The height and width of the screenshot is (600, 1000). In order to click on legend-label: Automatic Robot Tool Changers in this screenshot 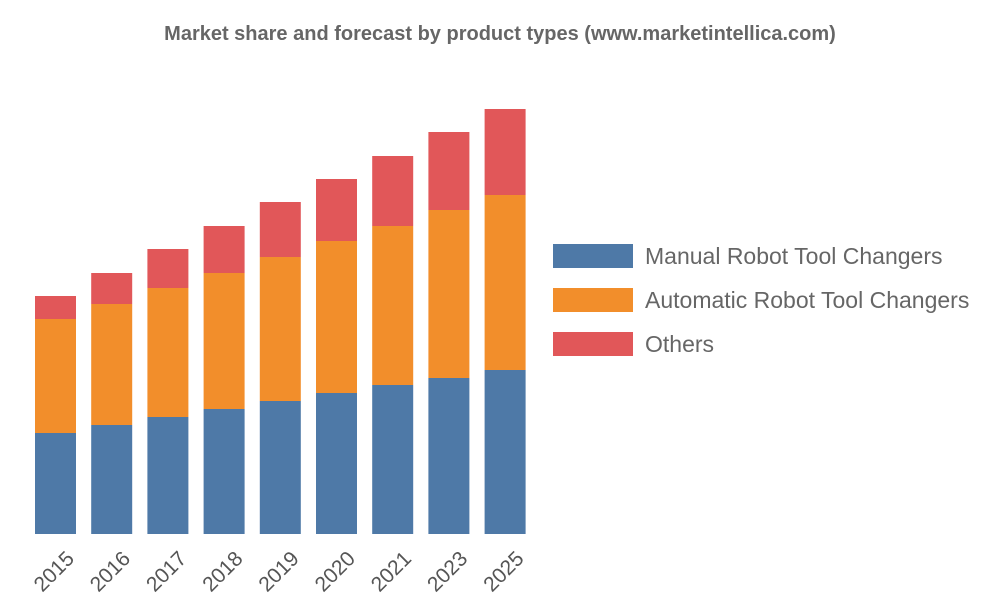, I will do `click(807, 300)`.